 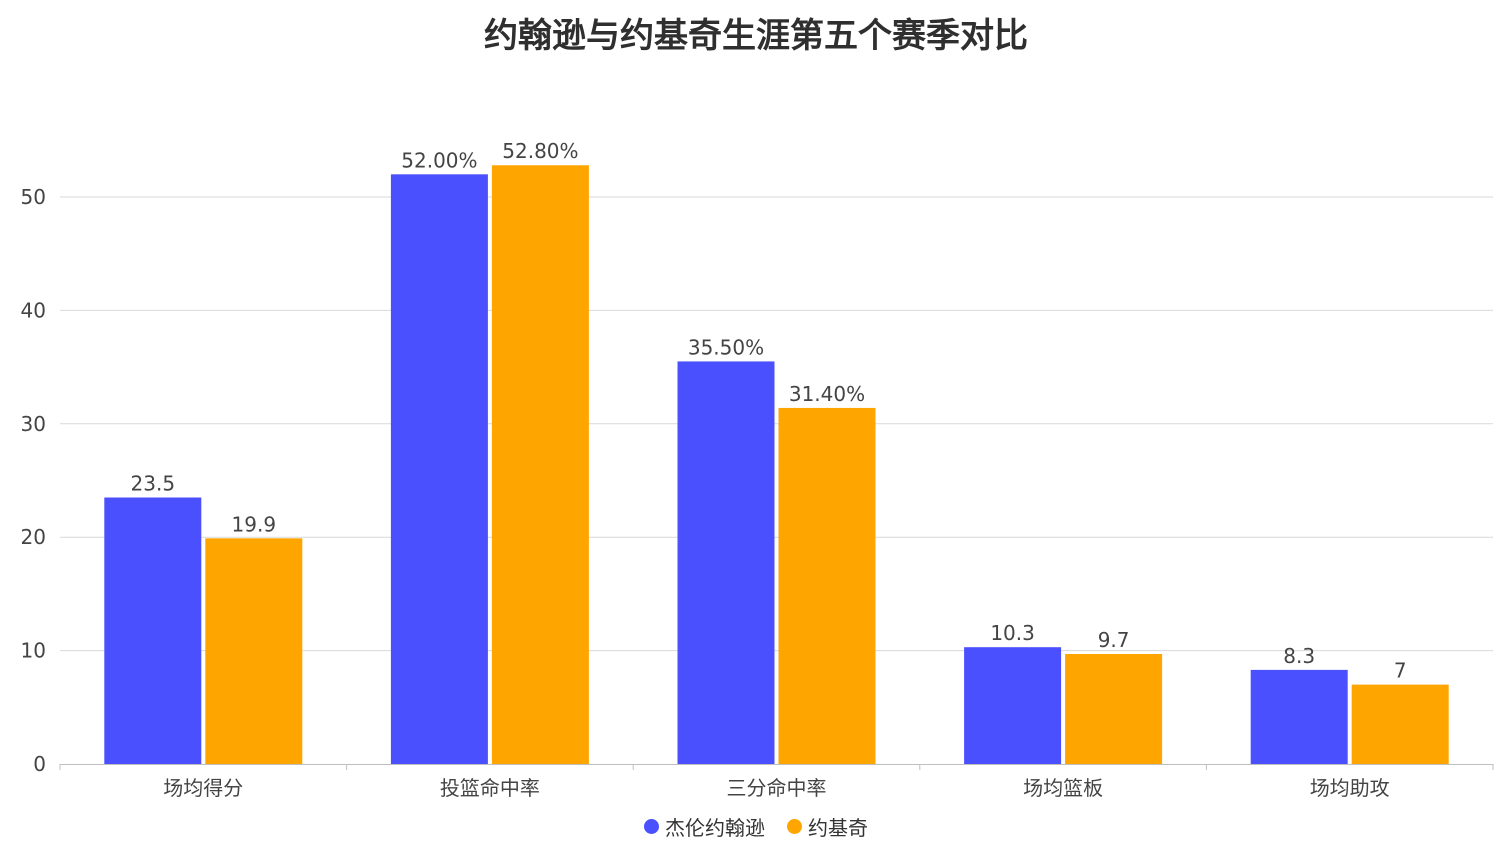 I want to click on legend: 杰伦约翰逊 约基奇, so click(x=756, y=826).